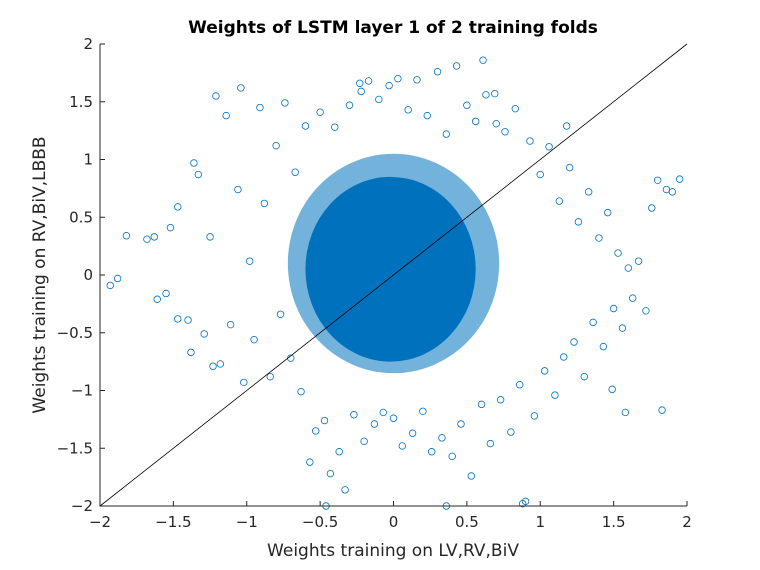 The width and height of the screenshot is (760, 570). Describe the element at coordinates (81, 275) in the screenshot. I see `y-axis-ticks: −2 −1.5 −1 −0.5 0 0.5 1 1.5 2` at that location.